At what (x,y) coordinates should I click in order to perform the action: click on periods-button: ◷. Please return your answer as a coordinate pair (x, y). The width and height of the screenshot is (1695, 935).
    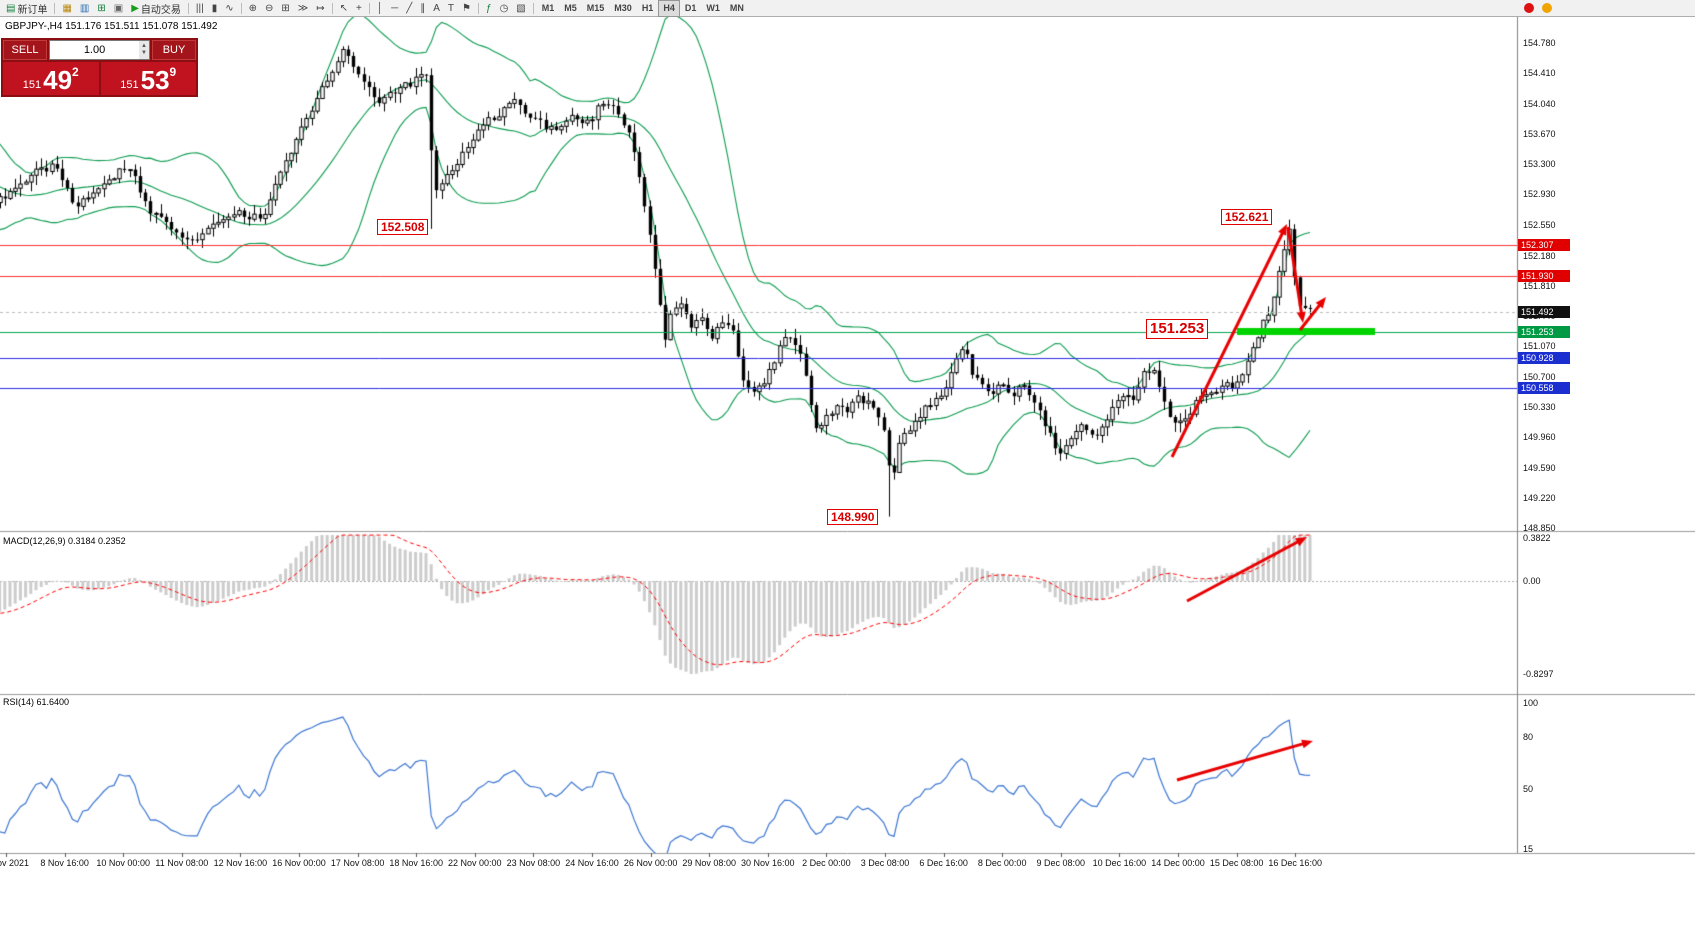
    Looking at the image, I should click on (504, 8).